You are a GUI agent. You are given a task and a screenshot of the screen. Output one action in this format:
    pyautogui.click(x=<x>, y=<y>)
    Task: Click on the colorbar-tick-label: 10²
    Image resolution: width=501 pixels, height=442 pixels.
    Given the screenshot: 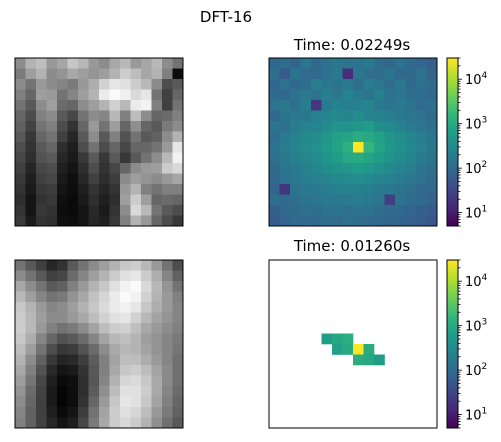 What is the action you would take?
    pyautogui.click(x=476, y=168)
    